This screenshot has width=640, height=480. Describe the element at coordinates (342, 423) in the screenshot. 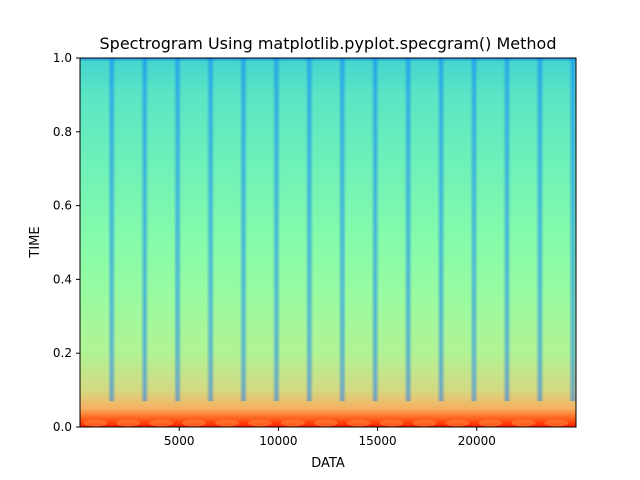

I see `bottom-band-layer` at that location.